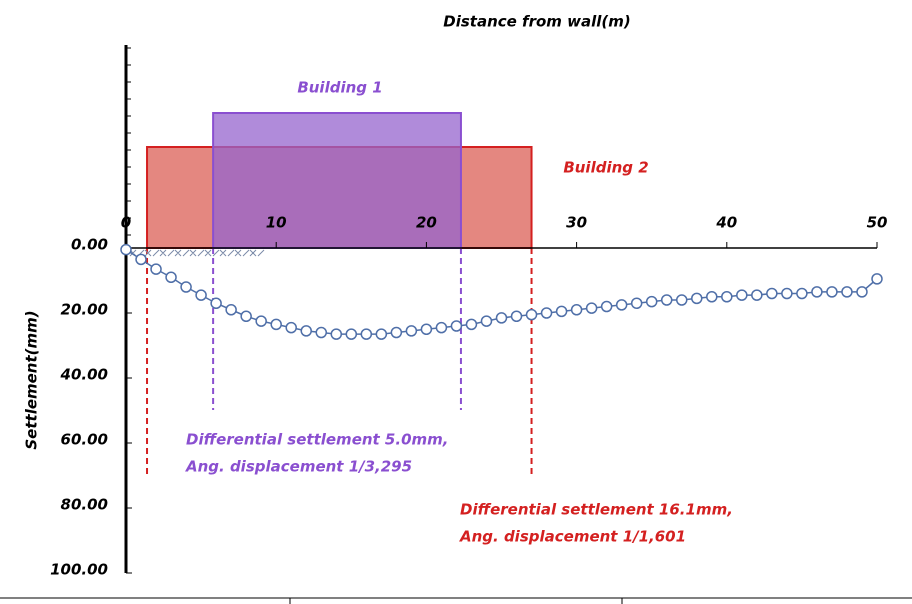 This screenshot has width=912, height=604. What do you see at coordinates (877, 223) in the screenshot?
I see `x-tick-label: 50` at bounding box center [877, 223].